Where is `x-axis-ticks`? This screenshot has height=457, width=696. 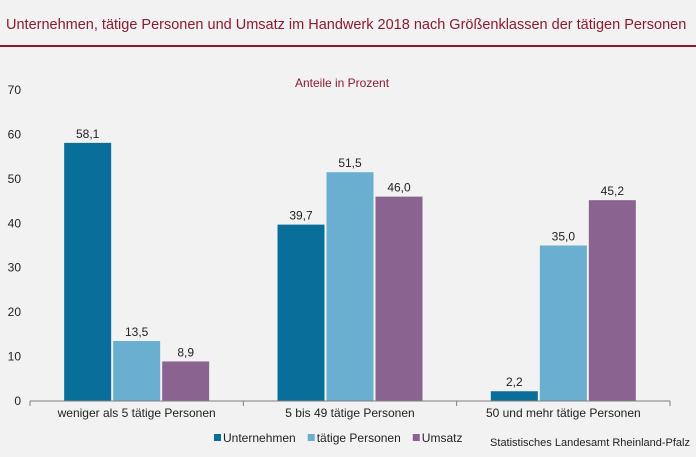
x-axis-ticks is located at coordinates (350, 403).